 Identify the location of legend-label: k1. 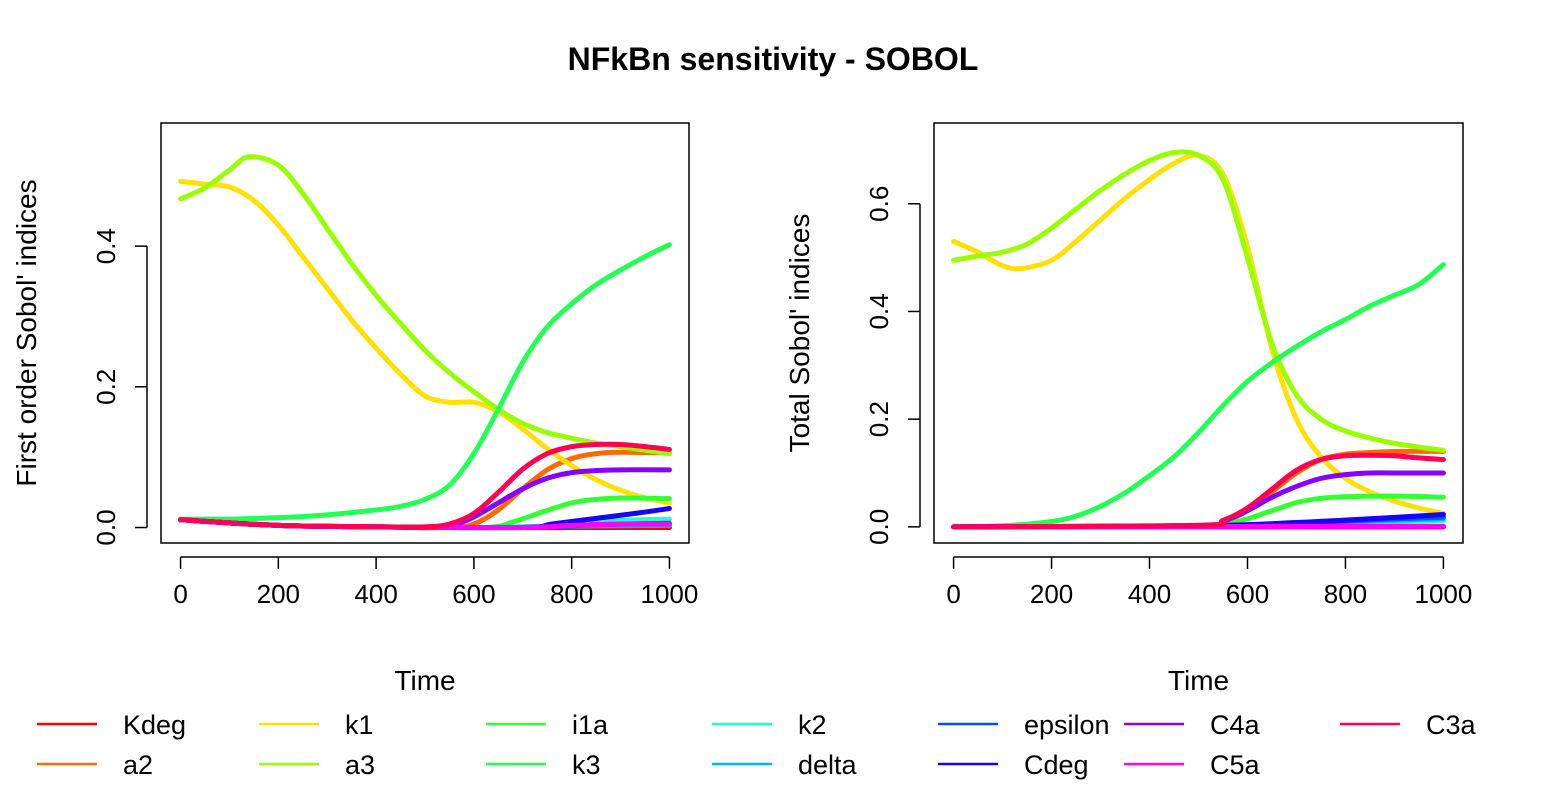
(359, 725).